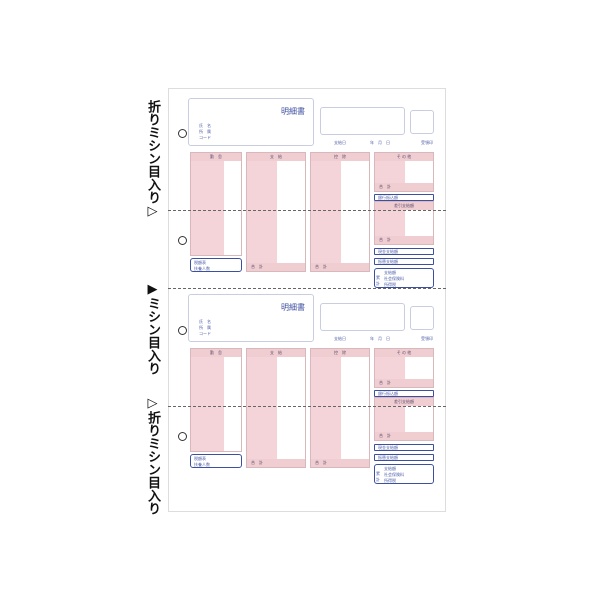 The image size is (600, 600). I want to click on fold-perforation-label: ▷折りミシン目入り, so click(152, 455).